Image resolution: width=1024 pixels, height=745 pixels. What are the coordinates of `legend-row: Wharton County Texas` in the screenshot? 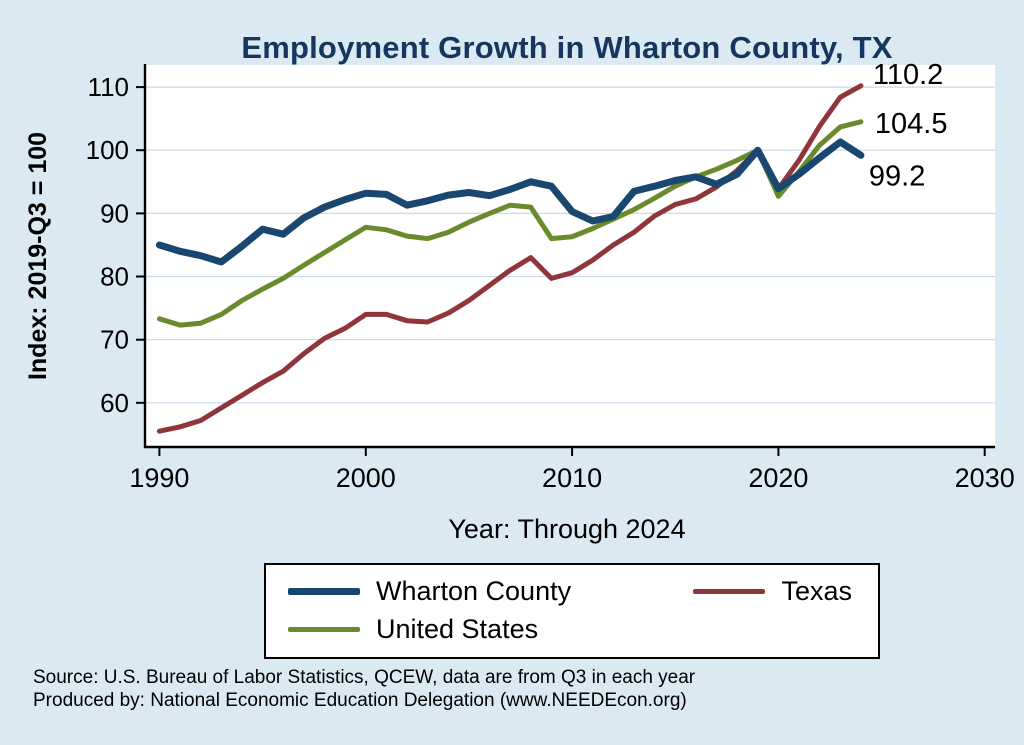 It's located at (570, 591).